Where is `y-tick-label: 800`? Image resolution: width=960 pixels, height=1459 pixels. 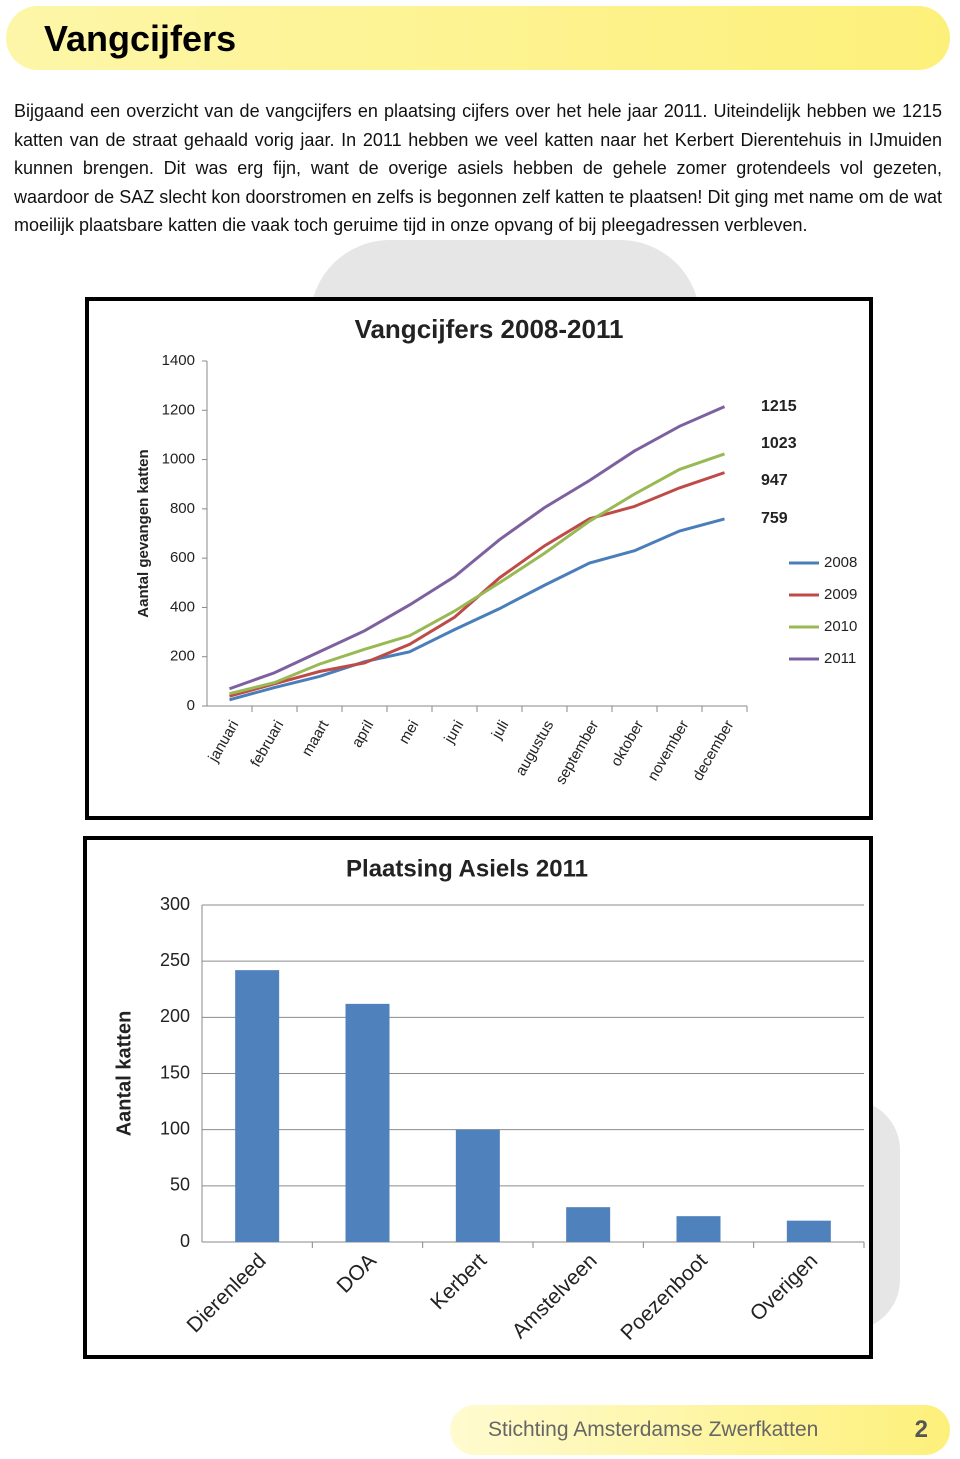 y-tick-label: 800 is located at coordinates (182, 508).